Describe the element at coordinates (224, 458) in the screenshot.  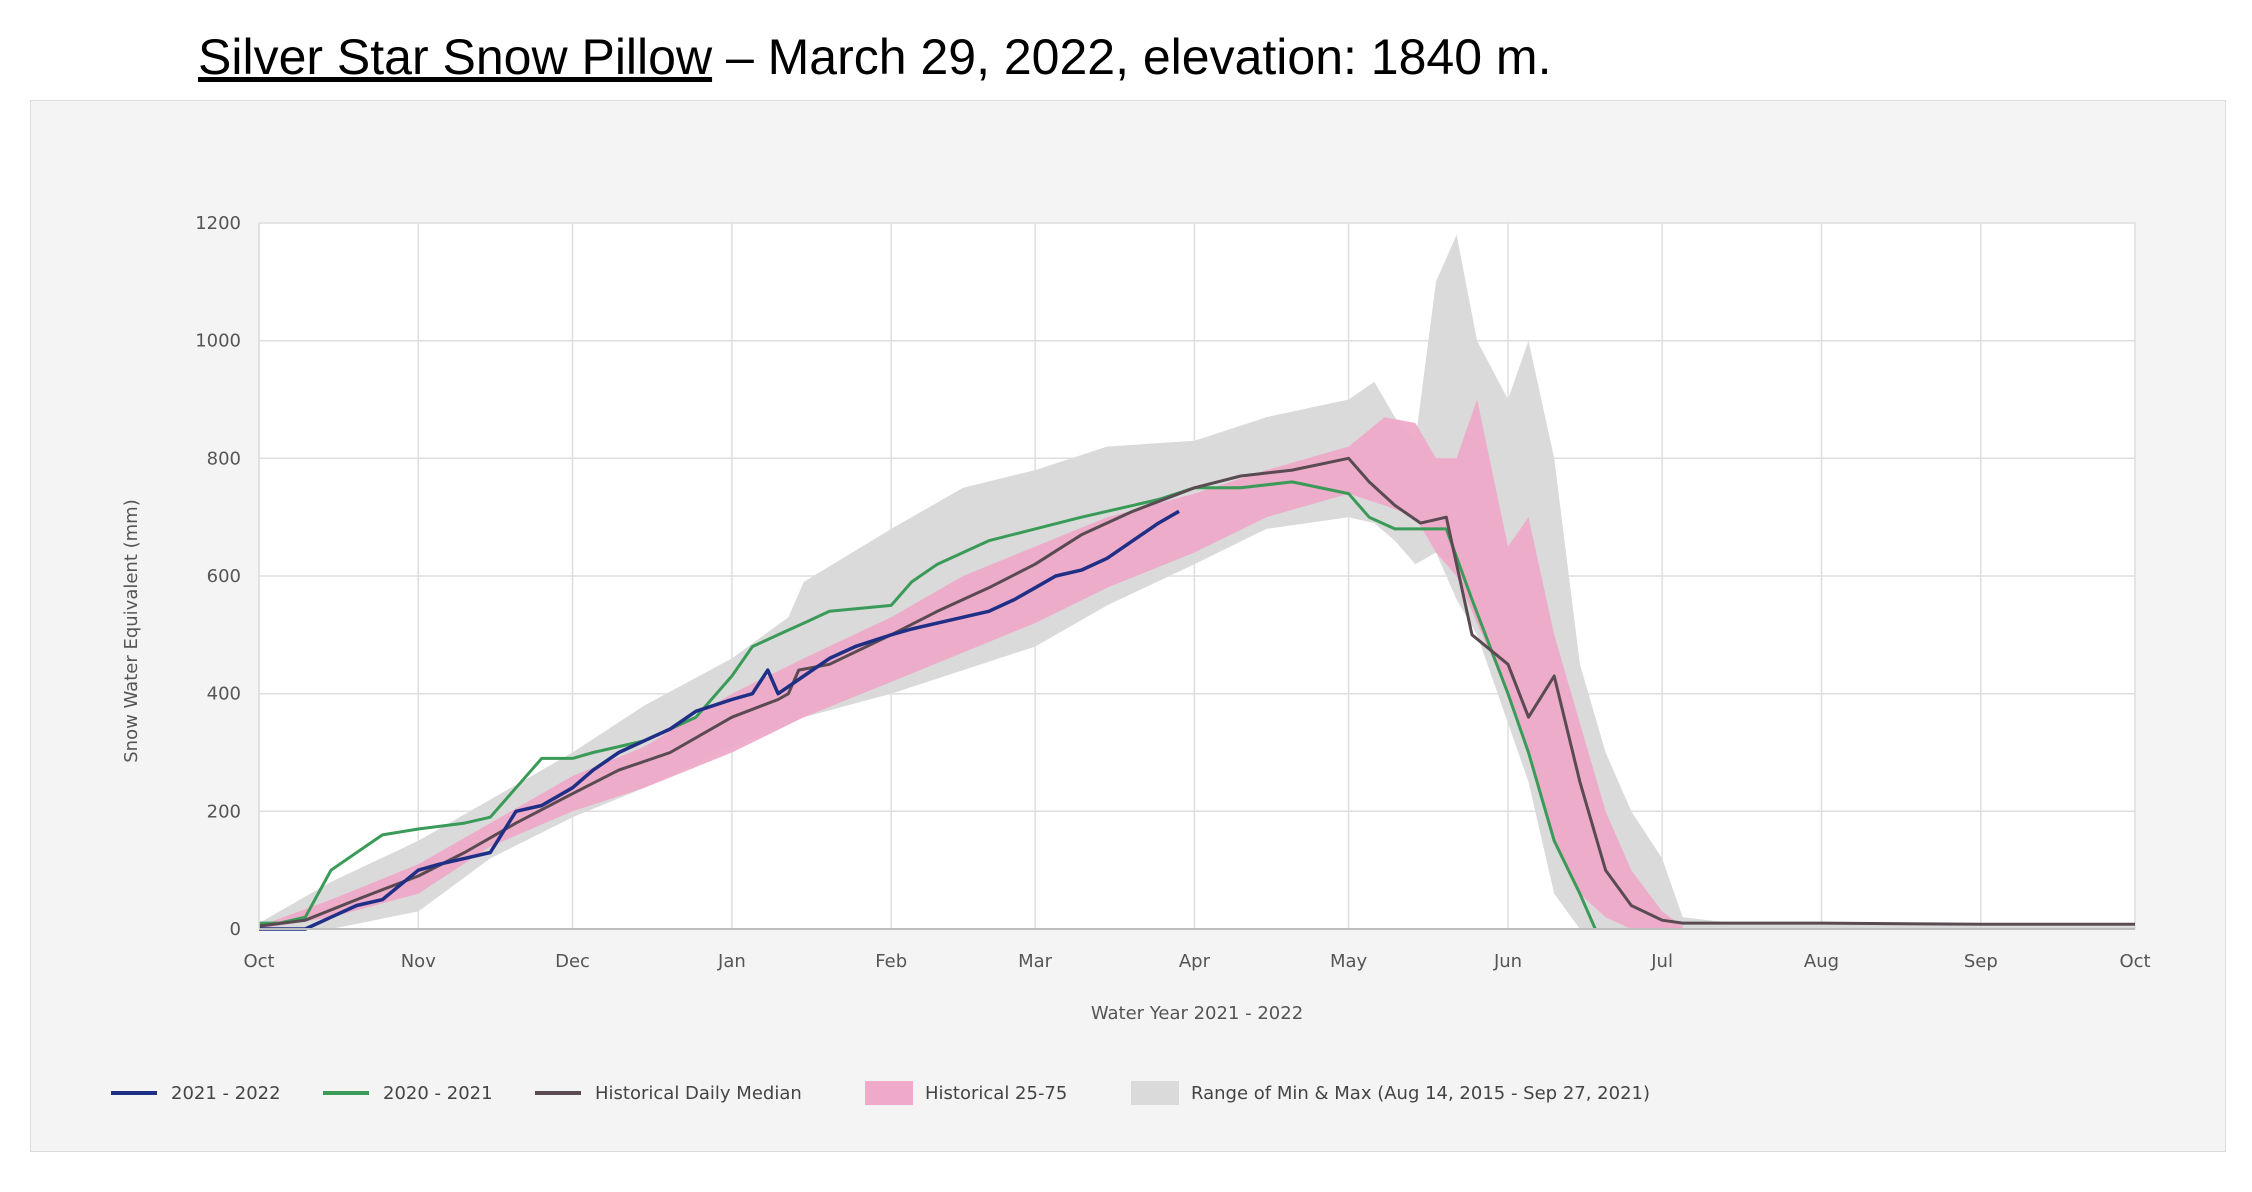
I see `y-tick-label: 800` at that location.